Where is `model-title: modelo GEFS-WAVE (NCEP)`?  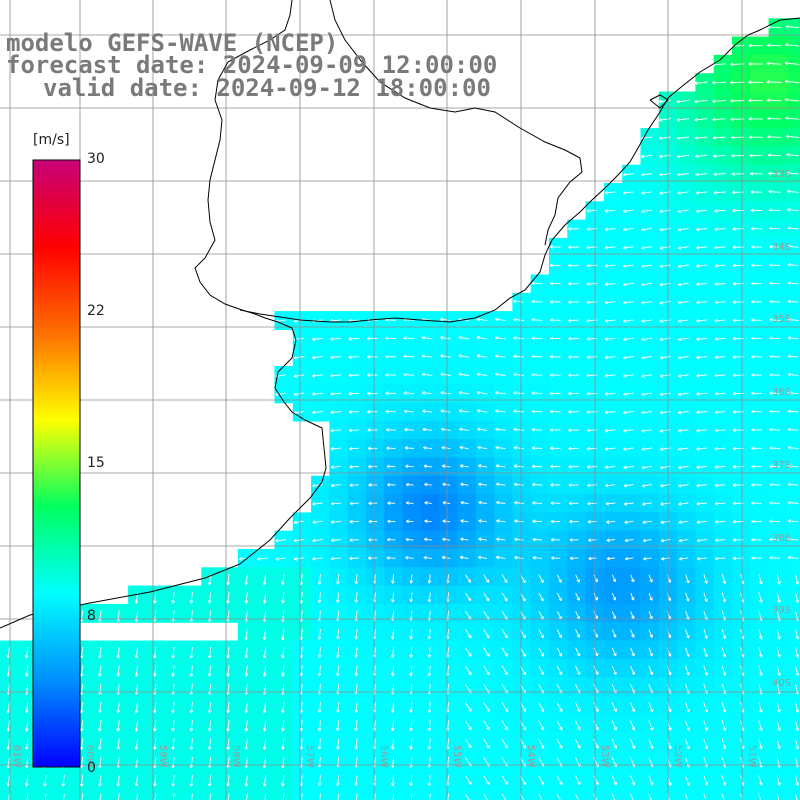
model-title: modelo GEFS-WAVE (NCEP) is located at coordinates (172, 43).